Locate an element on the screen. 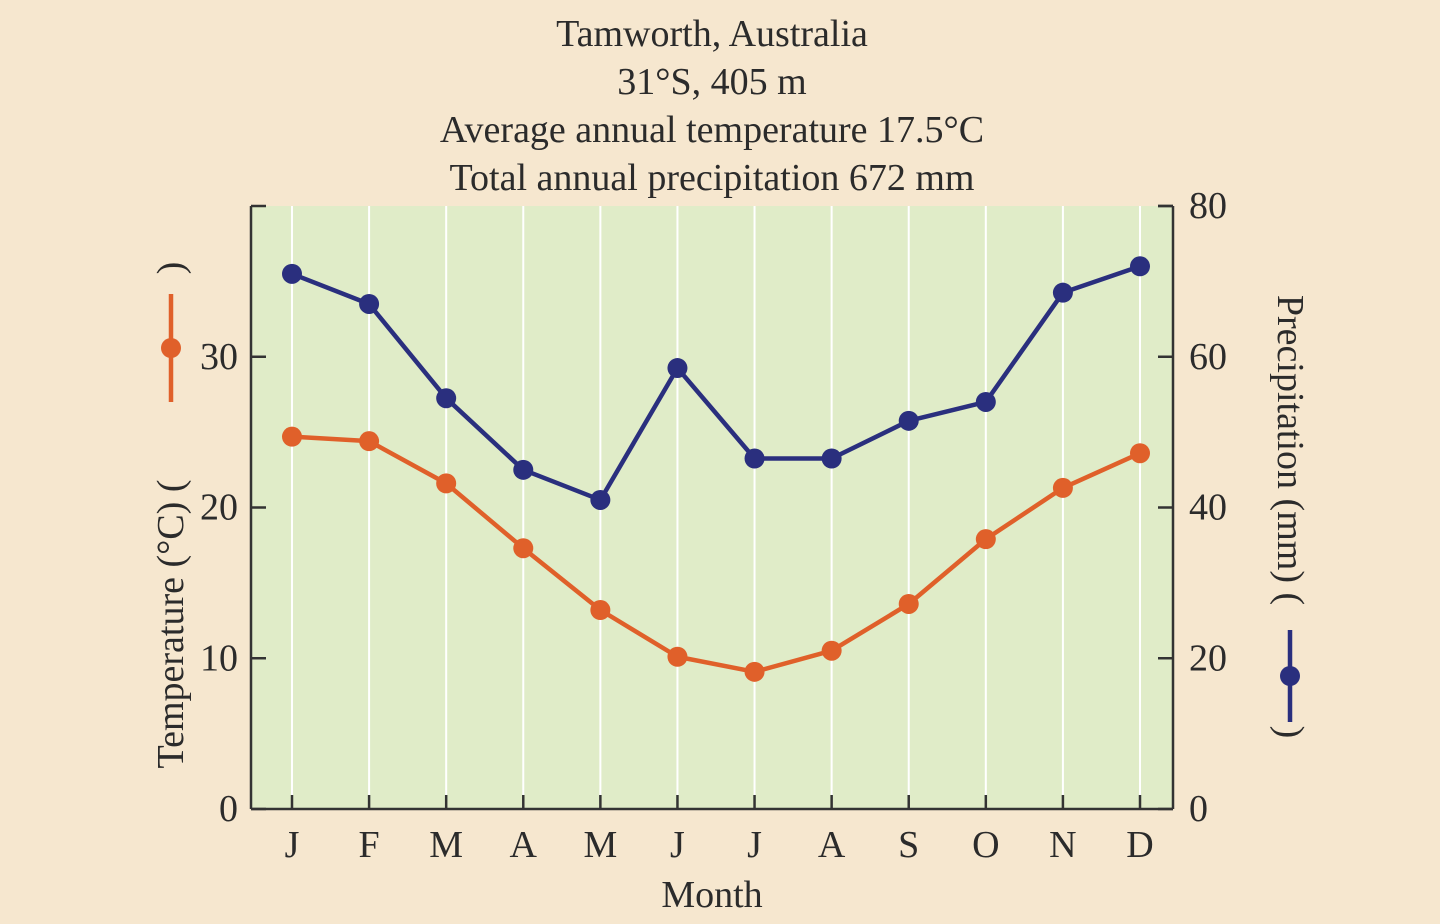 This screenshot has height=924, width=1440. title-line-3: Average annual temperature 17.5°C is located at coordinates (712, 130).